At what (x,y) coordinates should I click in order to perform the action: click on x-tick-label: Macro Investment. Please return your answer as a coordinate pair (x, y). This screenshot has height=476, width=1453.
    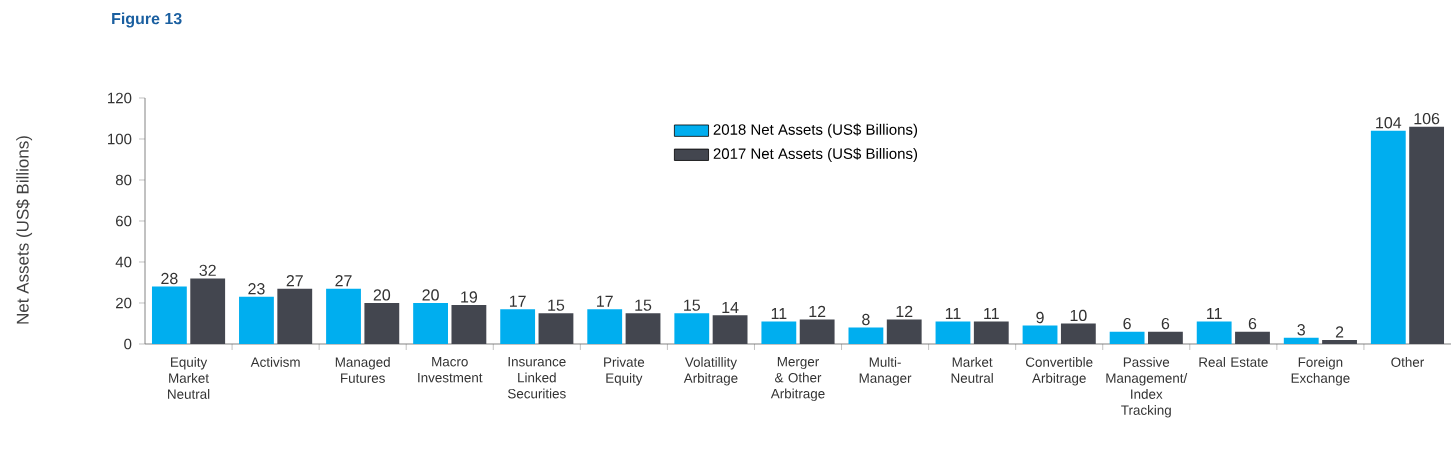
    Looking at the image, I should click on (450, 370).